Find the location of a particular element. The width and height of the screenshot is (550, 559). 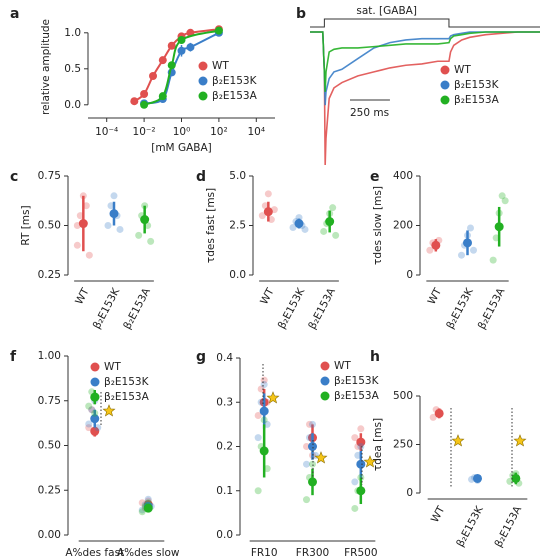

y-tick-label: 0.5 is located at coordinates (72, 69).